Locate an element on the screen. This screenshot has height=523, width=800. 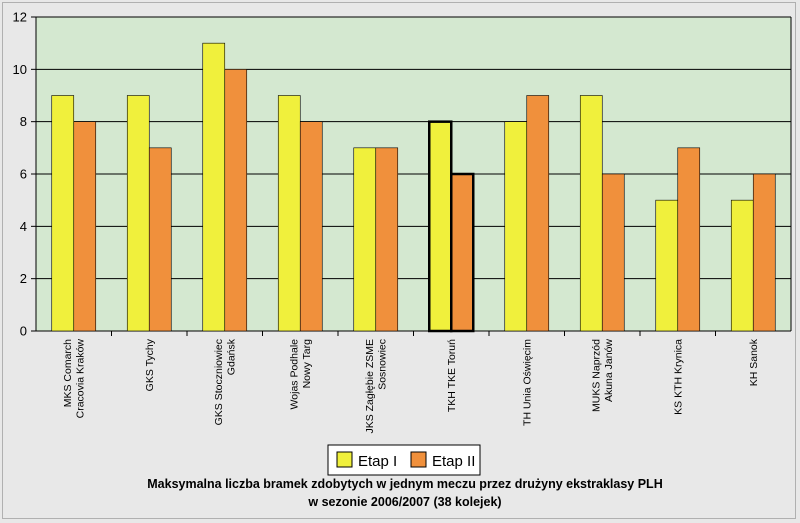
x-category-label-line: Akuna Janów is located at coordinates (609, 370).